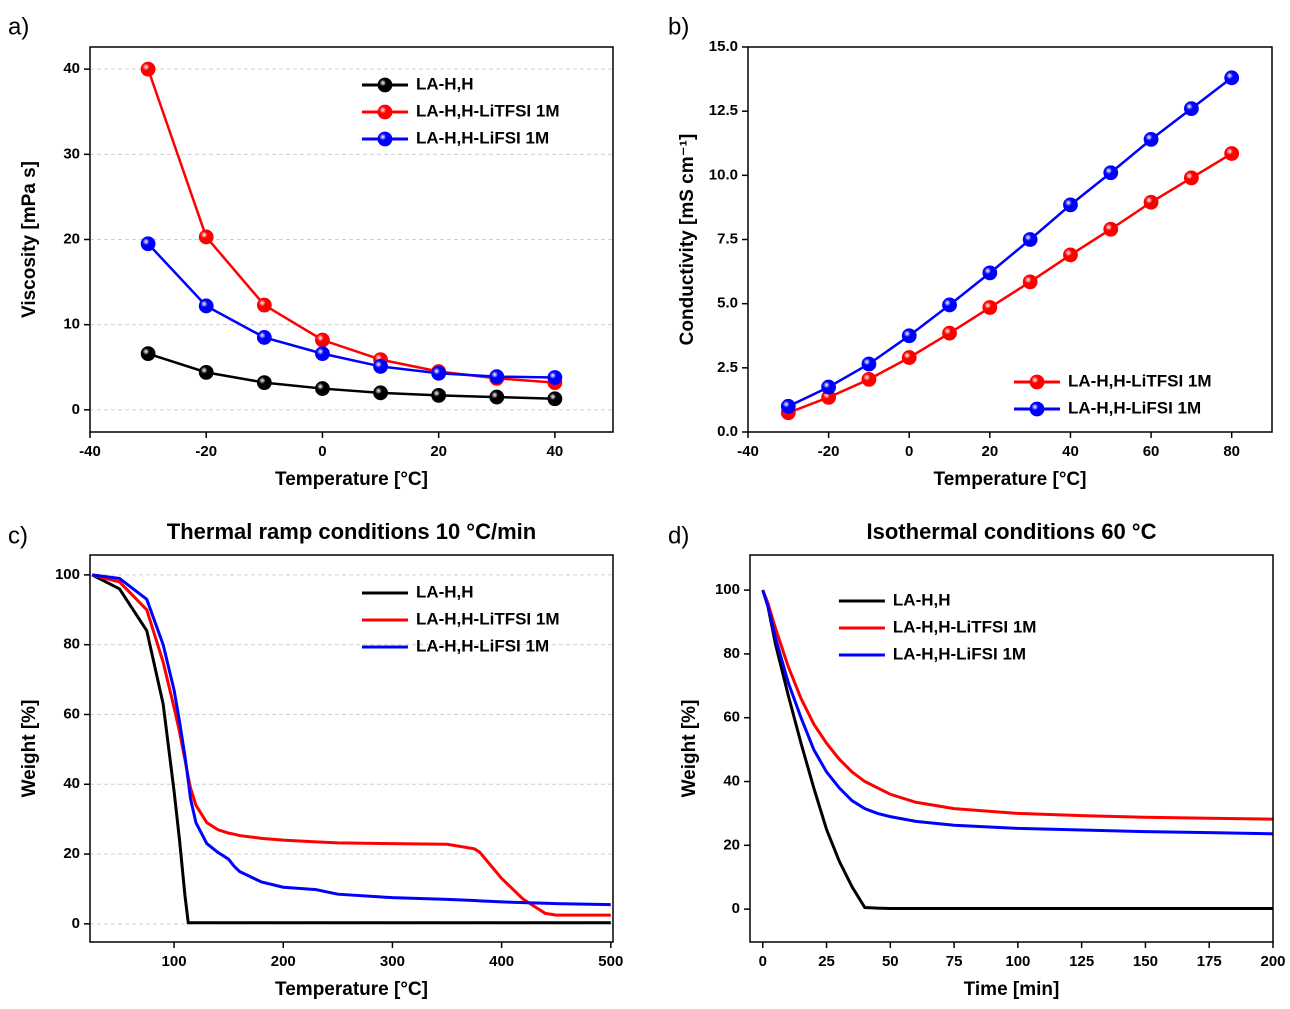  What do you see at coordinates (29, 239) in the screenshot?
I see `y-axis-label: Viscosity [mPa s]` at bounding box center [29, 239].